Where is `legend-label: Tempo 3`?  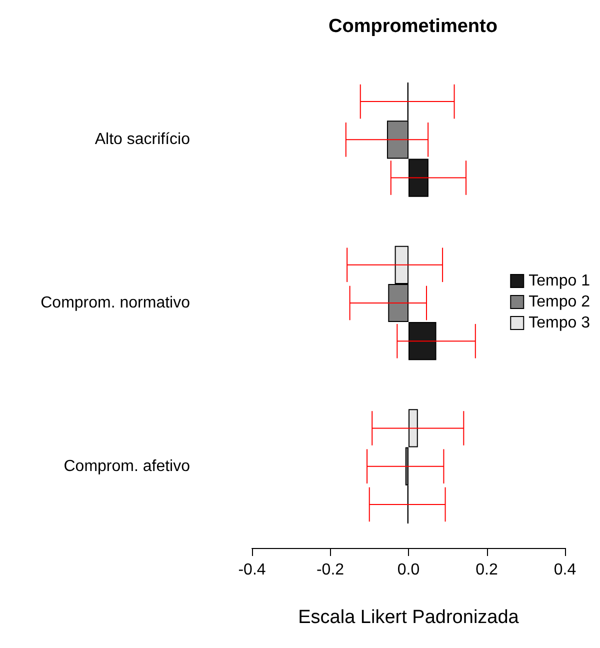 legend-label: Tempo 3 is located at coordinates (559, 323).